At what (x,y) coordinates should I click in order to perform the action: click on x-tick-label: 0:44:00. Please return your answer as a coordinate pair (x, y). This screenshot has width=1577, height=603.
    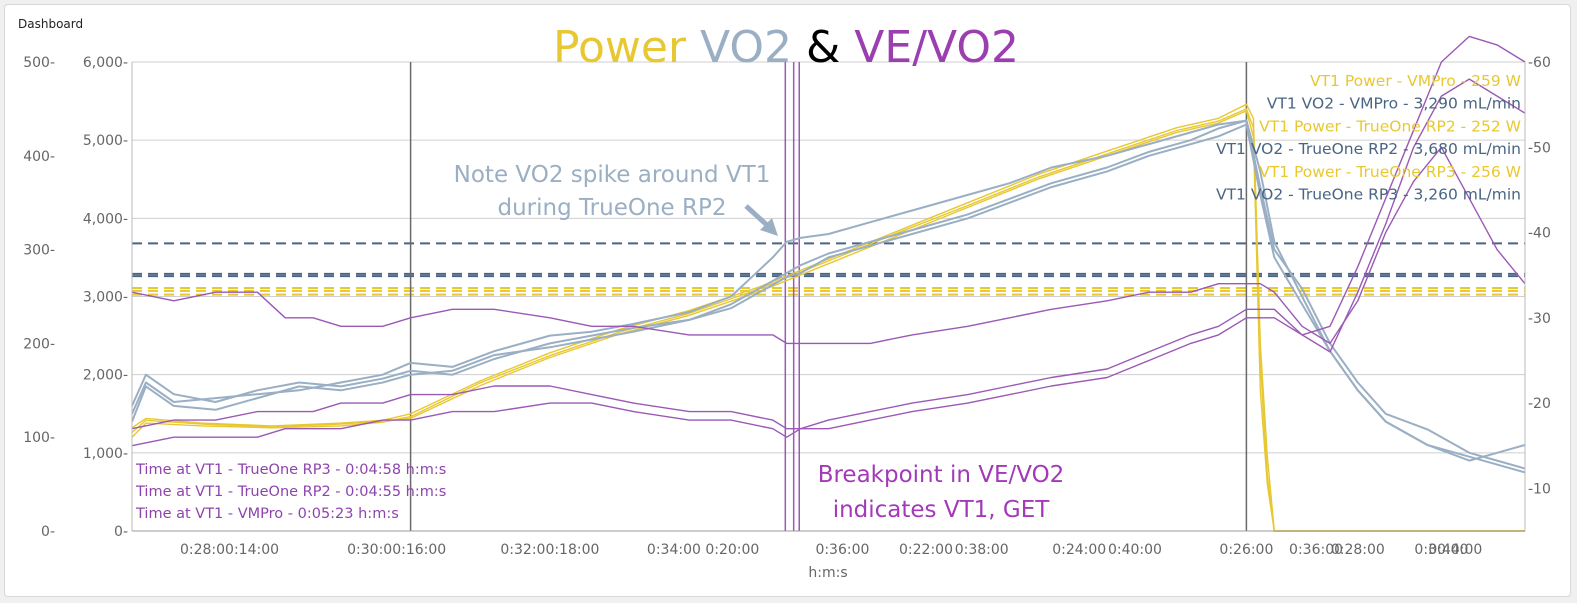
    Looking at the image, I should click on (1455, 550).